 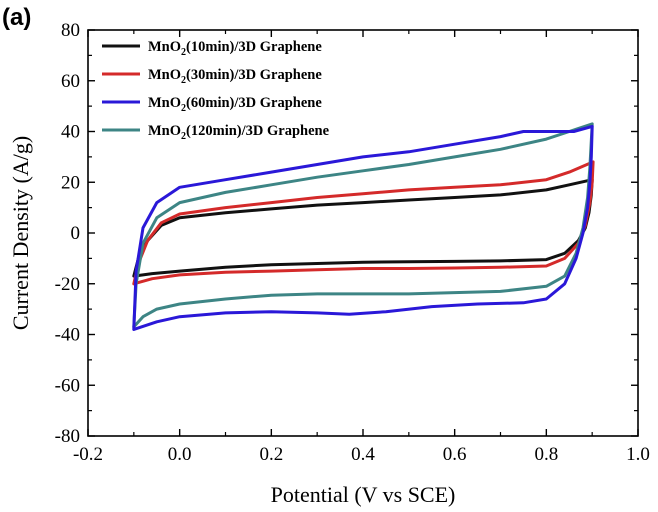 What do you see at coordinates (455, 454) in the screenshot?
I see `x-tick-label: 0.6` at bounding box center [455, 454].